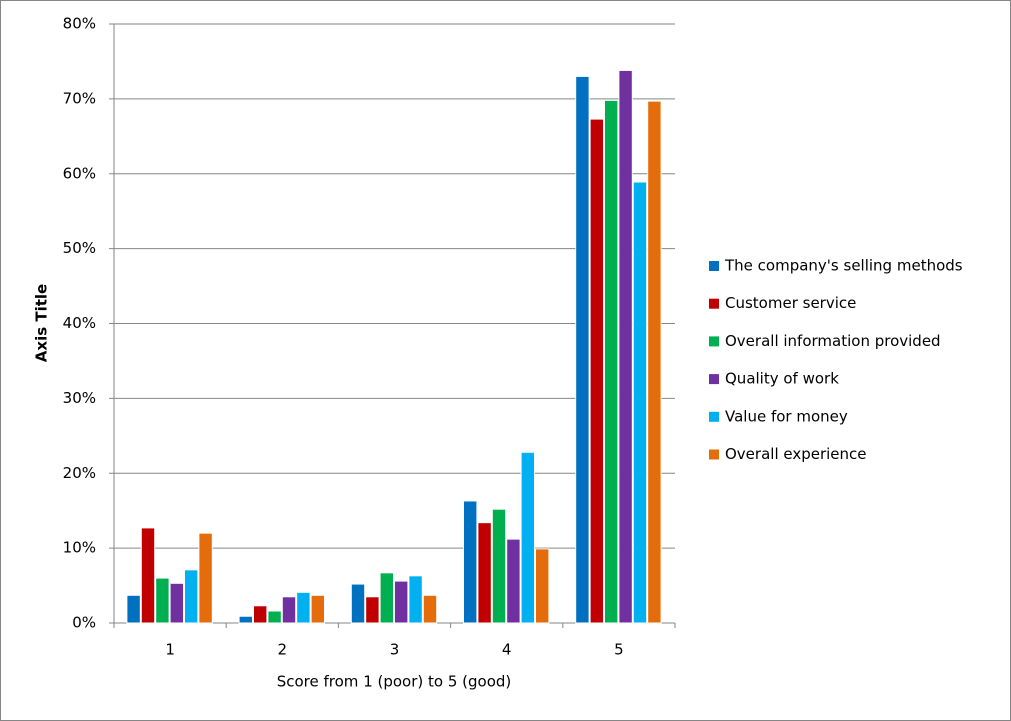 Image resolution: width=1011 pixels, height=721 pixels. What do you see at coordinates (79, 473) in the screenshot?
I see `y-tick-label: 20%` at bounding box center [79, 473].